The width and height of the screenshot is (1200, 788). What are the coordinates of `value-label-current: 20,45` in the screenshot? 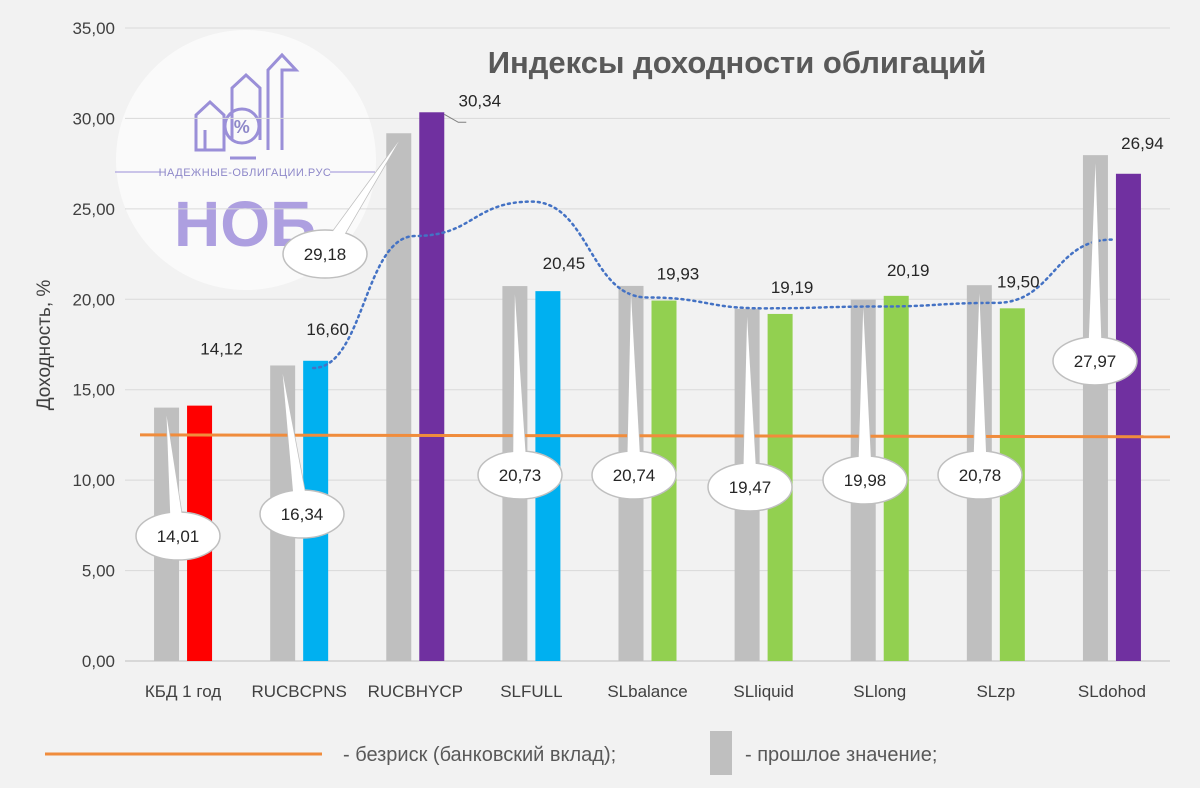 It's located at (564, 263).